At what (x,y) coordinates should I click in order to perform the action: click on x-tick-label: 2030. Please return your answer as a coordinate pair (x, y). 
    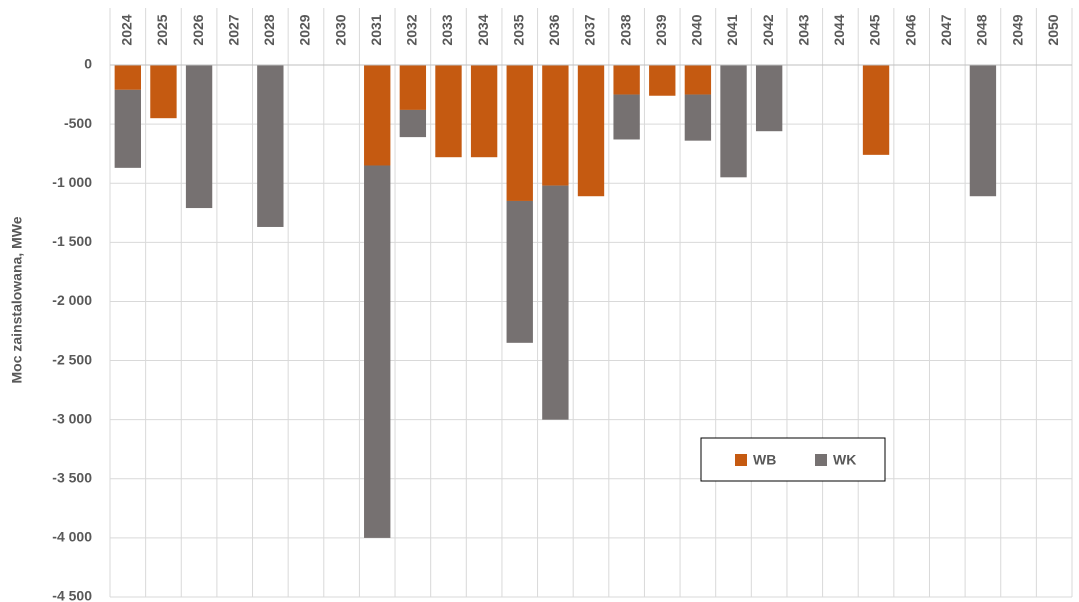
    Looking at the image, I should click on (340, 29).